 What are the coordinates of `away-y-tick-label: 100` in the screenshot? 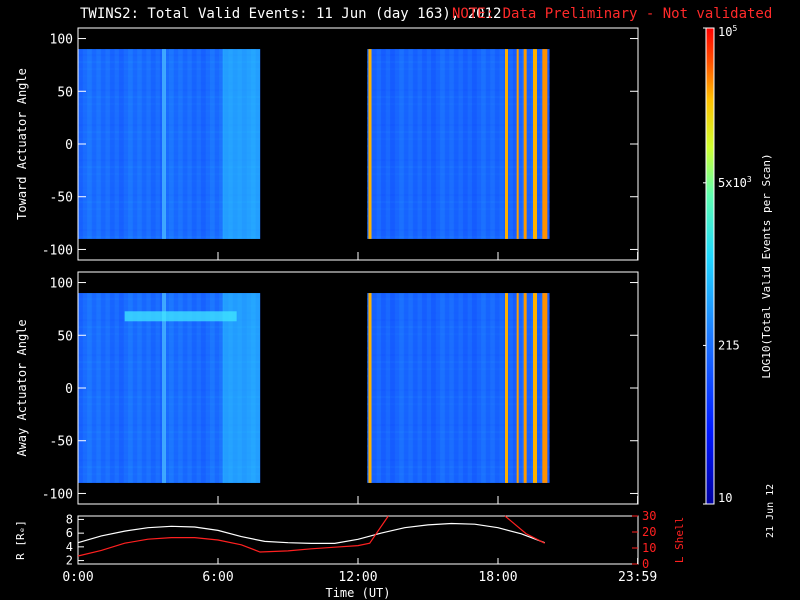 It's located at (61, 284).